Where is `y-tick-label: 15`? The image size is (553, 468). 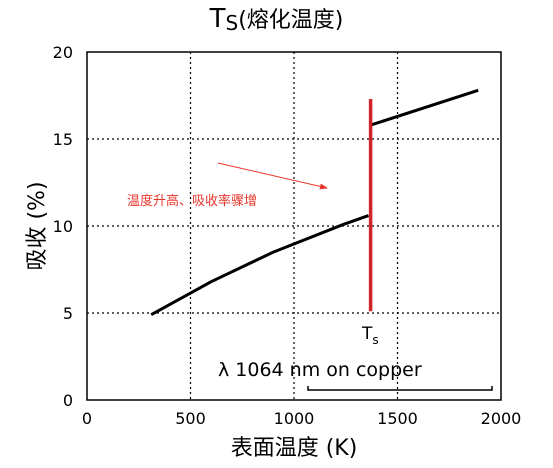
y-tick-label: 15 is located at coordinates (63, 139).